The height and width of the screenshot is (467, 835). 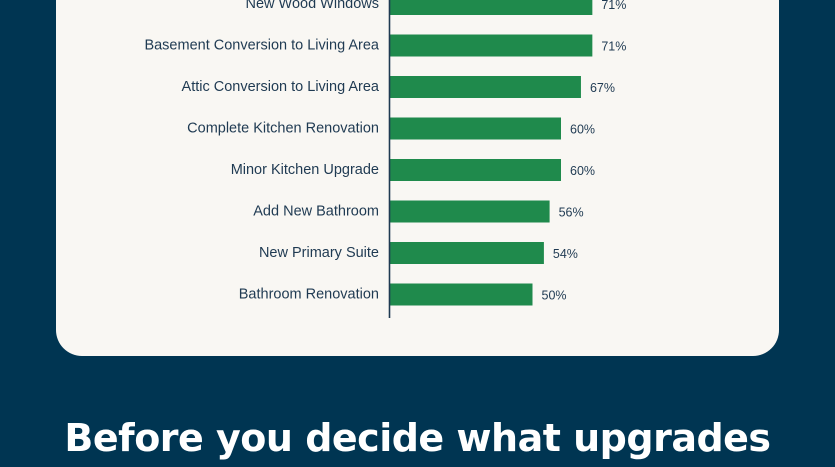 I want to click on category-label: New Wood Windows, so click(x=312, y=6).